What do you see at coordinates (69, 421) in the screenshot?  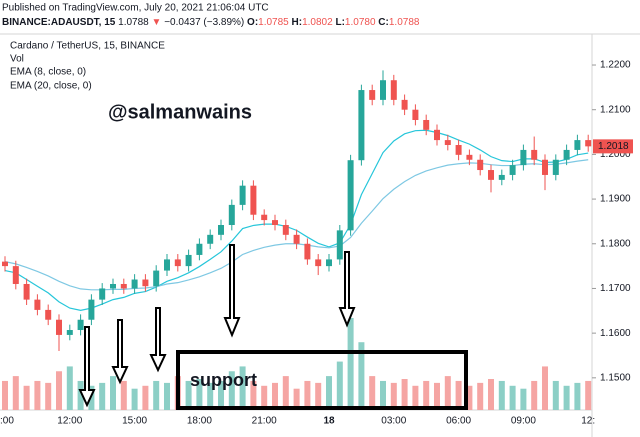 I see `x-tick-label: 12:00` at bounding box center [69, 421].